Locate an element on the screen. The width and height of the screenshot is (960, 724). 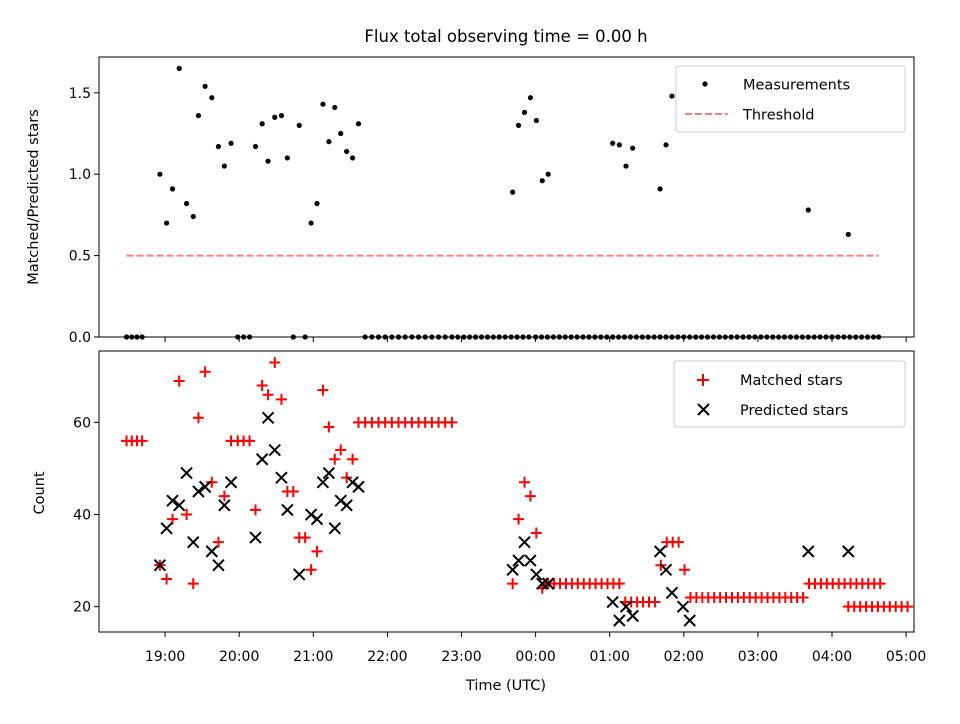
x-tick-label: 04:00 is located at coordinates (832, 657).